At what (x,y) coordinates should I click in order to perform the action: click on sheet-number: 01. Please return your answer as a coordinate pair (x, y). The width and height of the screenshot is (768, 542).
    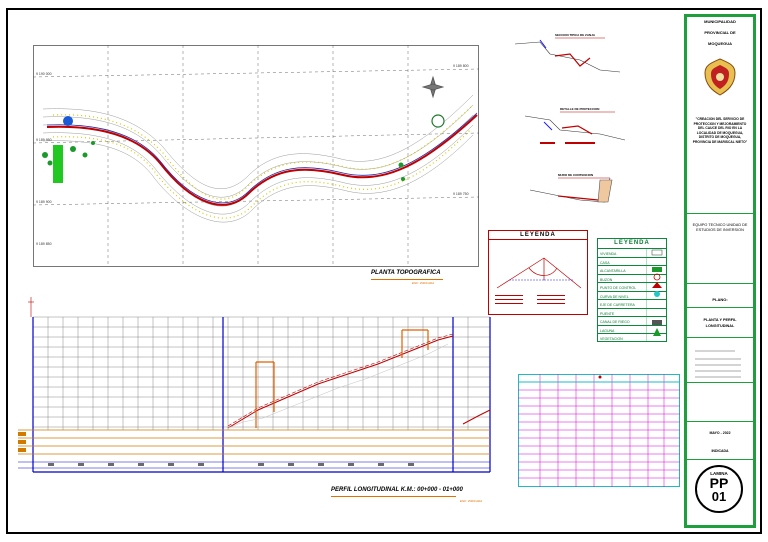
    Looking at the image, I should click on (719, 496).